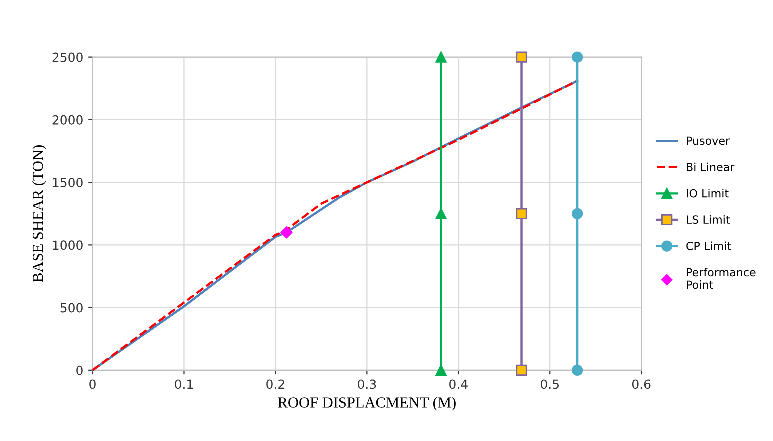 Image resolution: width=773 pixels, height=441 pixels. I want to click on x-tick-label: 0.2, so click(275, 385).